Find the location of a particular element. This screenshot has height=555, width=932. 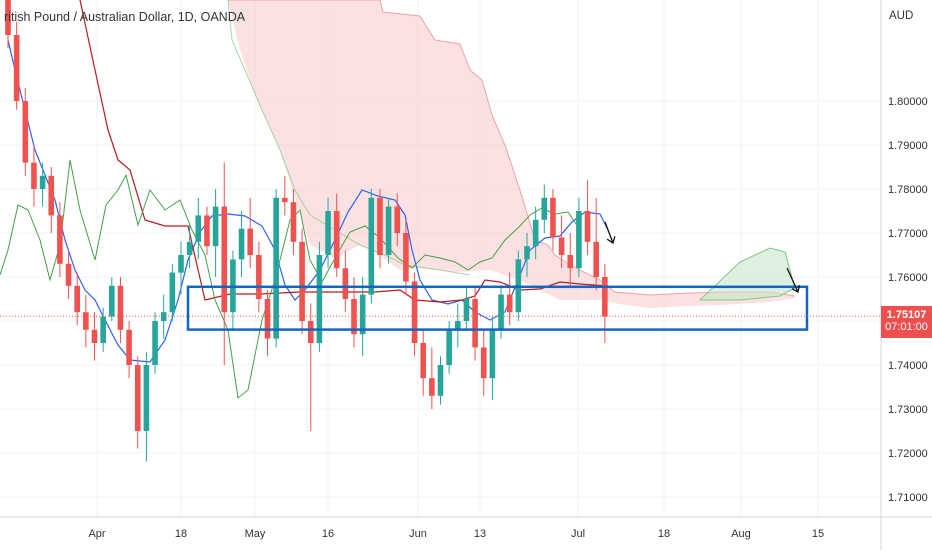

y-tick-label: 1.77000 is located at coordinates (908, 234).